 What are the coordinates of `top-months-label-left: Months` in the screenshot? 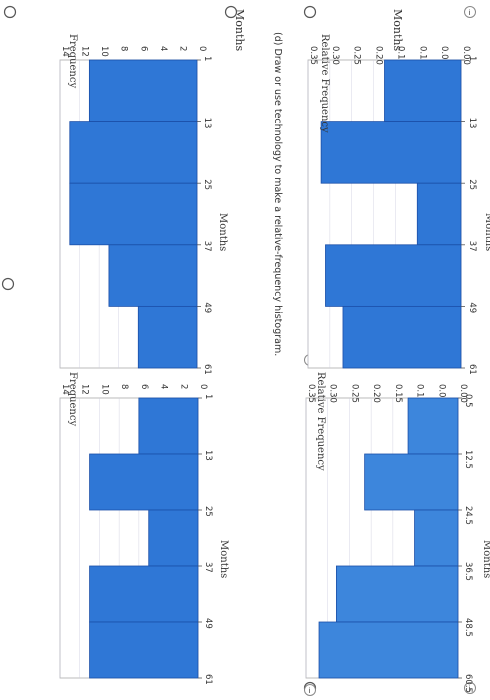 It's located at (239, 30).